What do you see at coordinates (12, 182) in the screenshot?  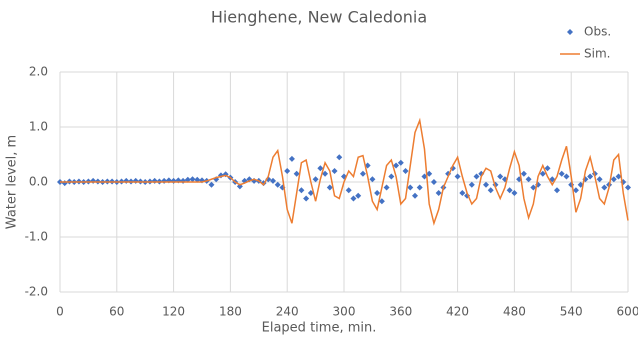 I see `y-axis-label: Water level, m` at bounding box center [12, 182].